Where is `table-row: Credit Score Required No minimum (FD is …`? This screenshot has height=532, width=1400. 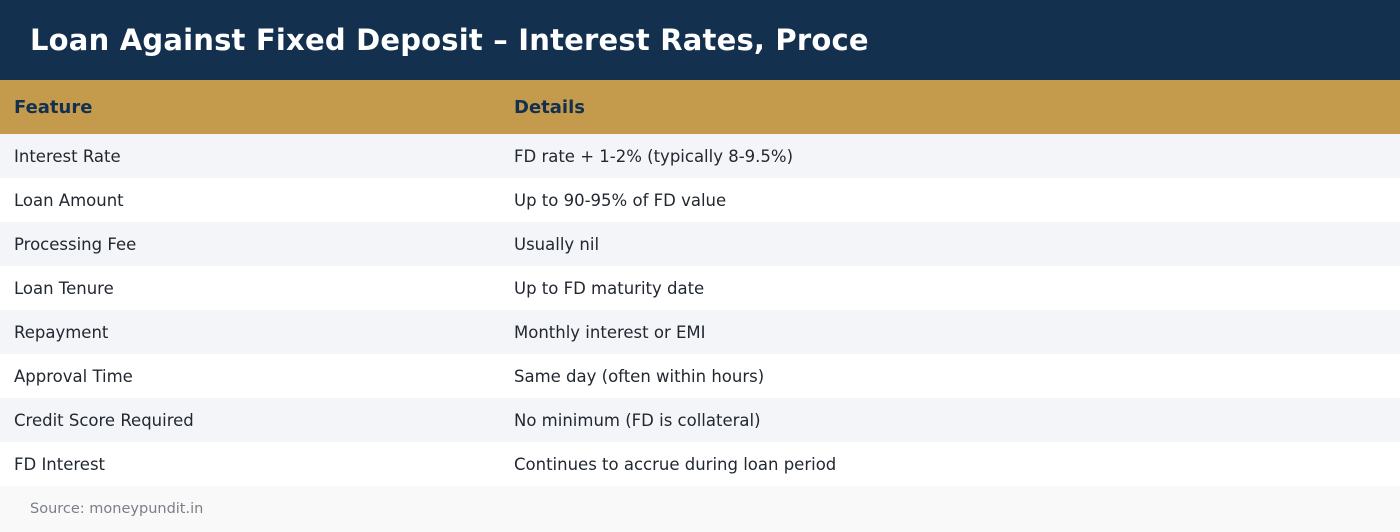
table-row: Credit Score Required No minimum (FD is … is located at coordinates (700, 420).